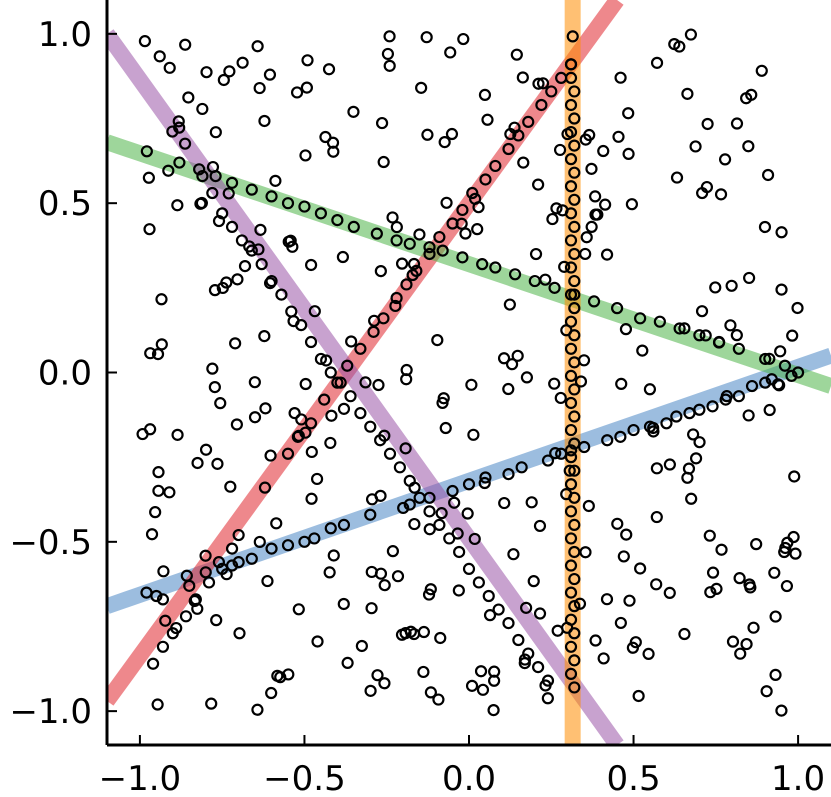  I want to click on x-tick-label: 1.0, so click(798, 778).